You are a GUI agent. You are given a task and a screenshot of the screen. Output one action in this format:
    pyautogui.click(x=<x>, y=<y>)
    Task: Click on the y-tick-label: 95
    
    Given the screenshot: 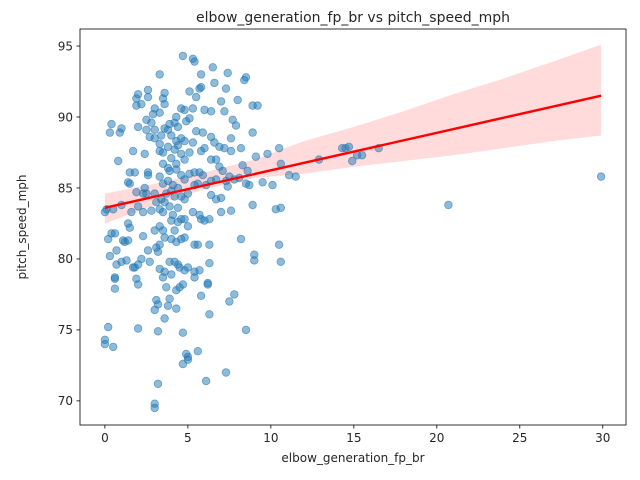 What is the action you would take?
    pyautogui.click(x=65, y=46)
    